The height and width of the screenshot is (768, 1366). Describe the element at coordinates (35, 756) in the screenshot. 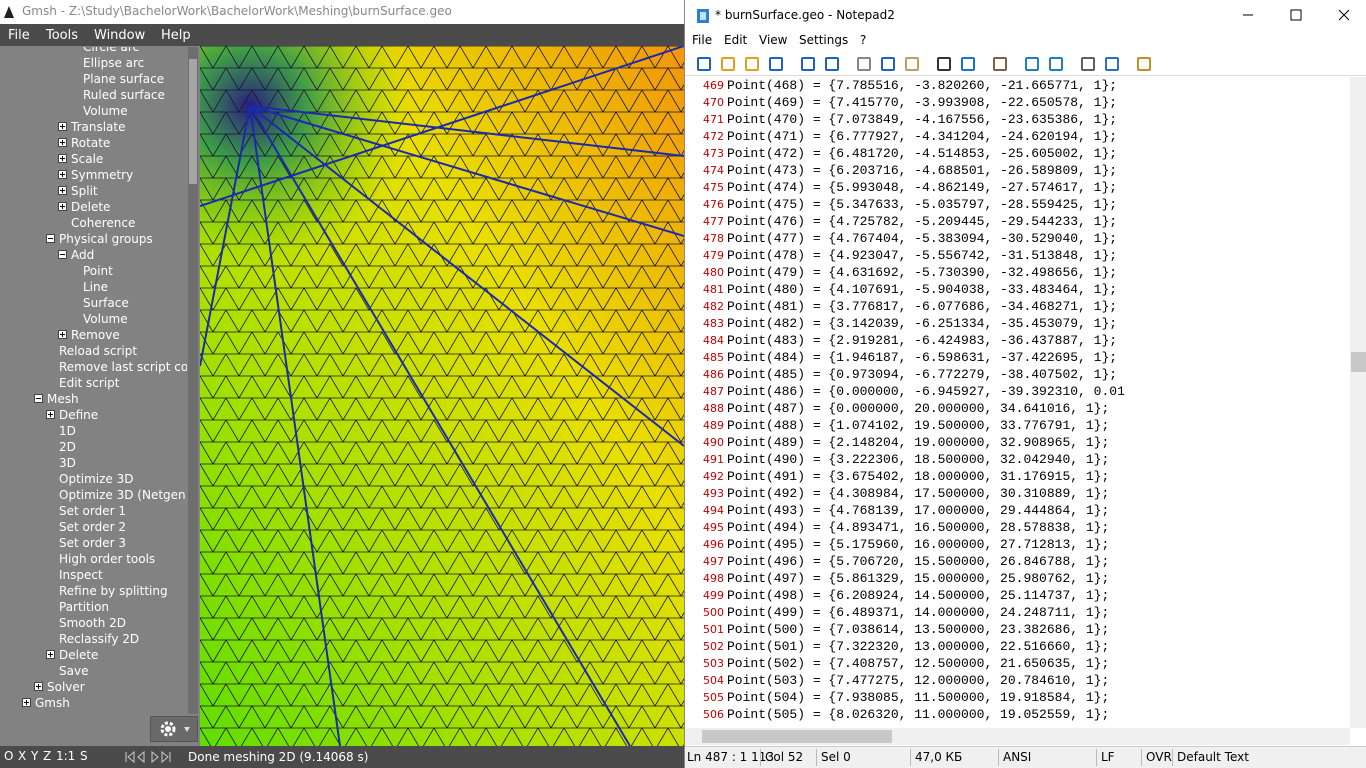

I see `view-button: Y` at that location.